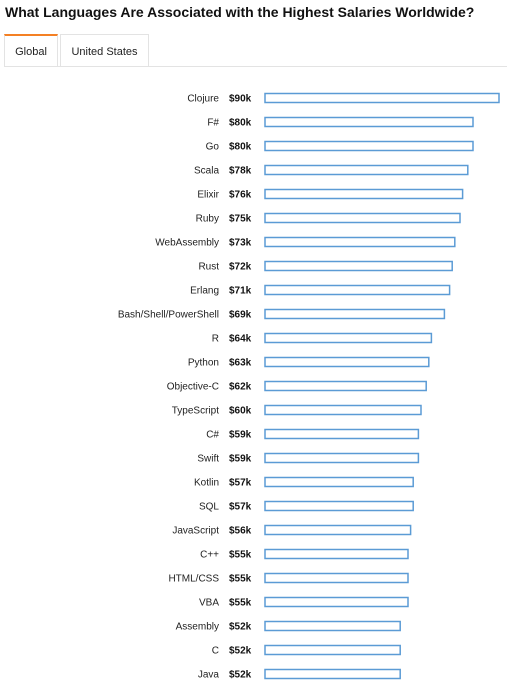 The width and height of the screenshot is (507, 693). I want to click on category-label: Clojure, so click(203, 99).